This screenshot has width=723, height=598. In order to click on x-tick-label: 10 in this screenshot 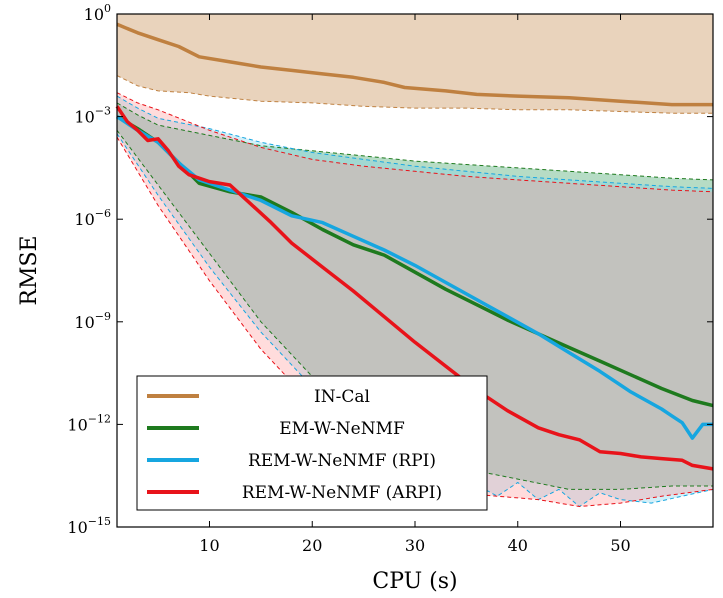, I will do `click(209, 545)`.